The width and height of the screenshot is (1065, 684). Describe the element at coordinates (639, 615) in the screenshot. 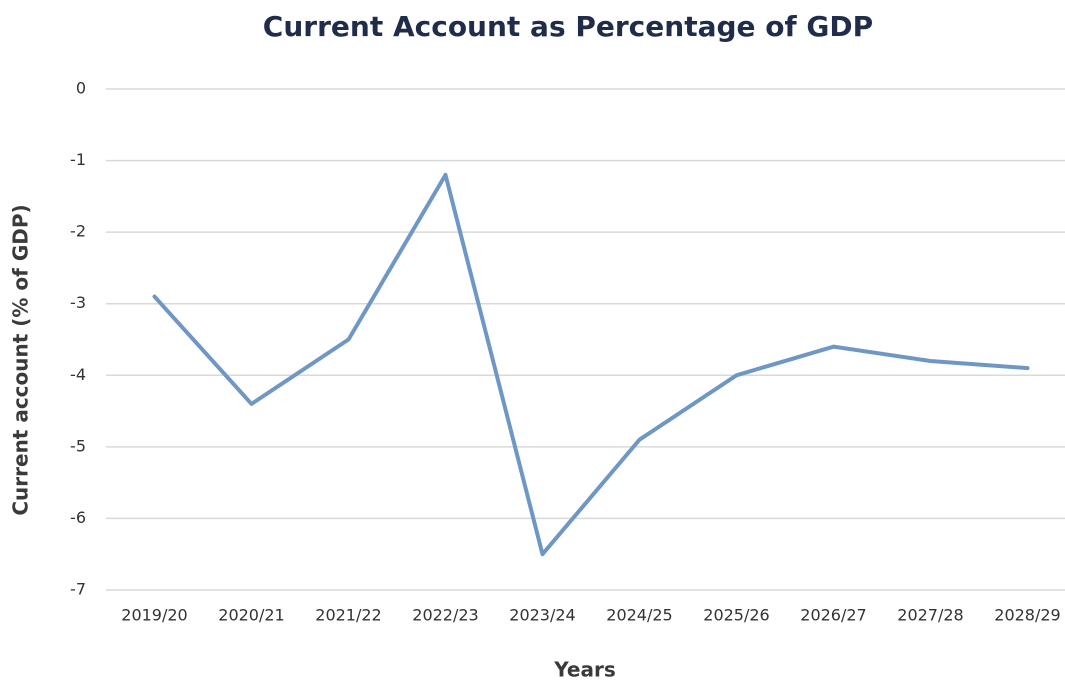

I see `x-tick-label: 2024/25` at that location.